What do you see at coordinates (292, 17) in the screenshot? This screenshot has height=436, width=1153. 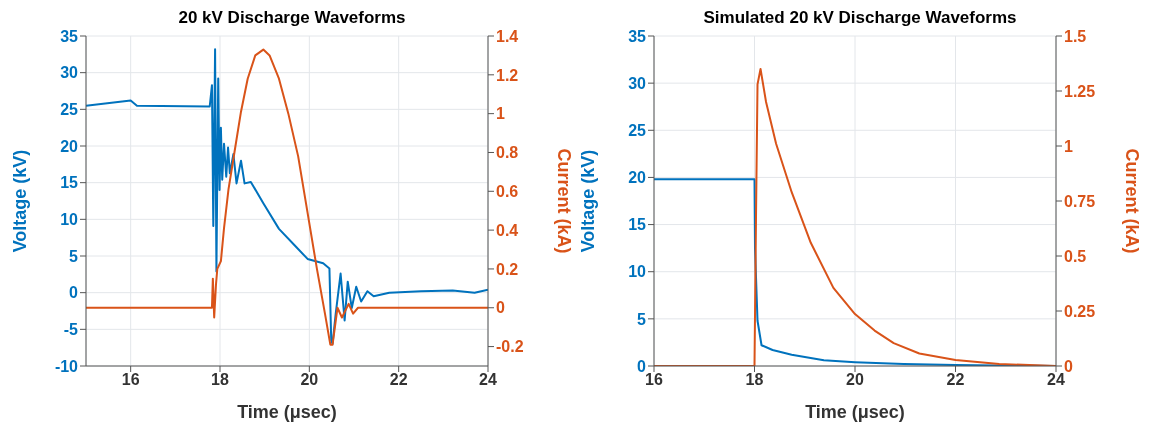 I see `chart-title: 20 kV Discharge Waveforms` at bounding box center [292, 17].